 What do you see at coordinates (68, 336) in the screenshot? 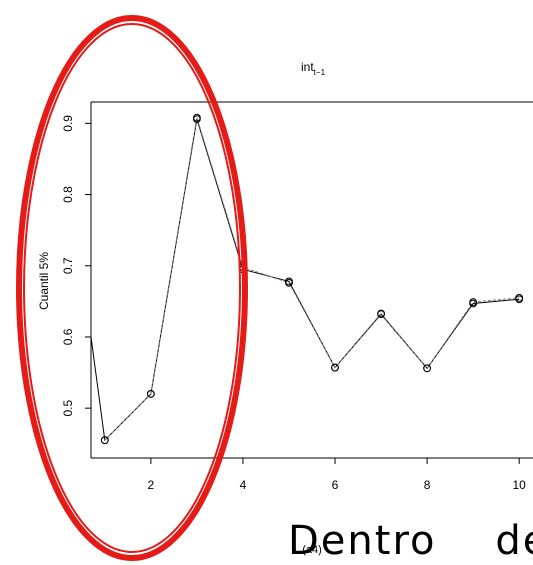
I see `y-tick-label: 0.6` at bounding box center [68, 336].